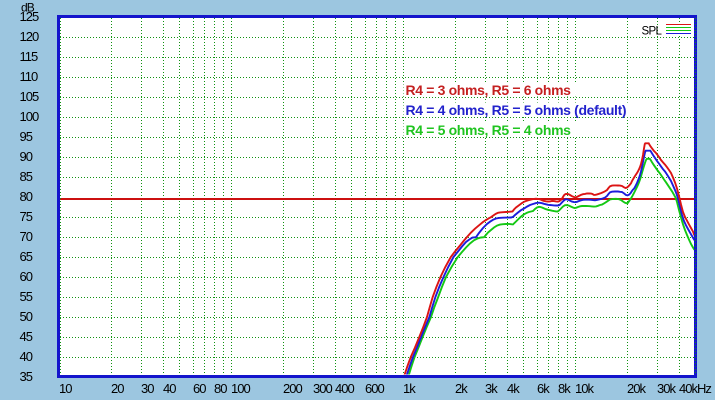 This screenshot has height=400, width=715. Describe the element at coordinates (29, 76) in the screenshot. I see `svg-text: 110` at that location.